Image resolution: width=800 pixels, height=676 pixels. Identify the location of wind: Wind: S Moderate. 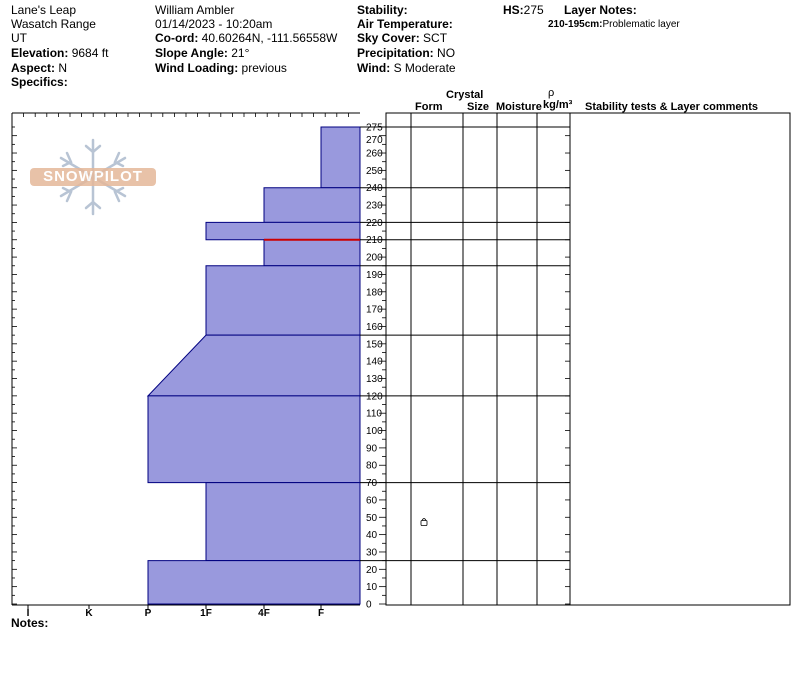
(406, 68).